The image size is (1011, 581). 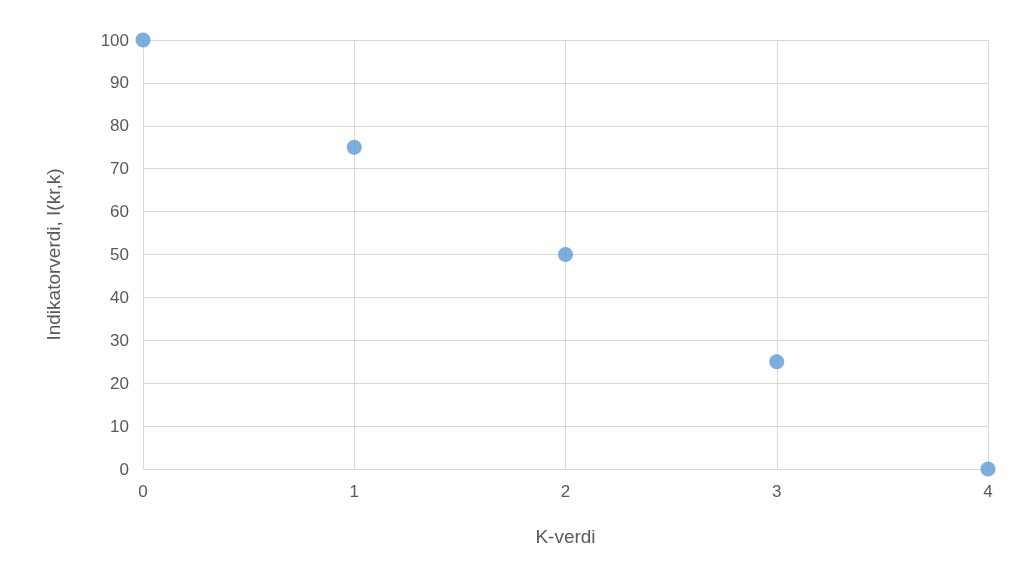 I want to click on x-tick-label: 1, so click(x=354, y=491).